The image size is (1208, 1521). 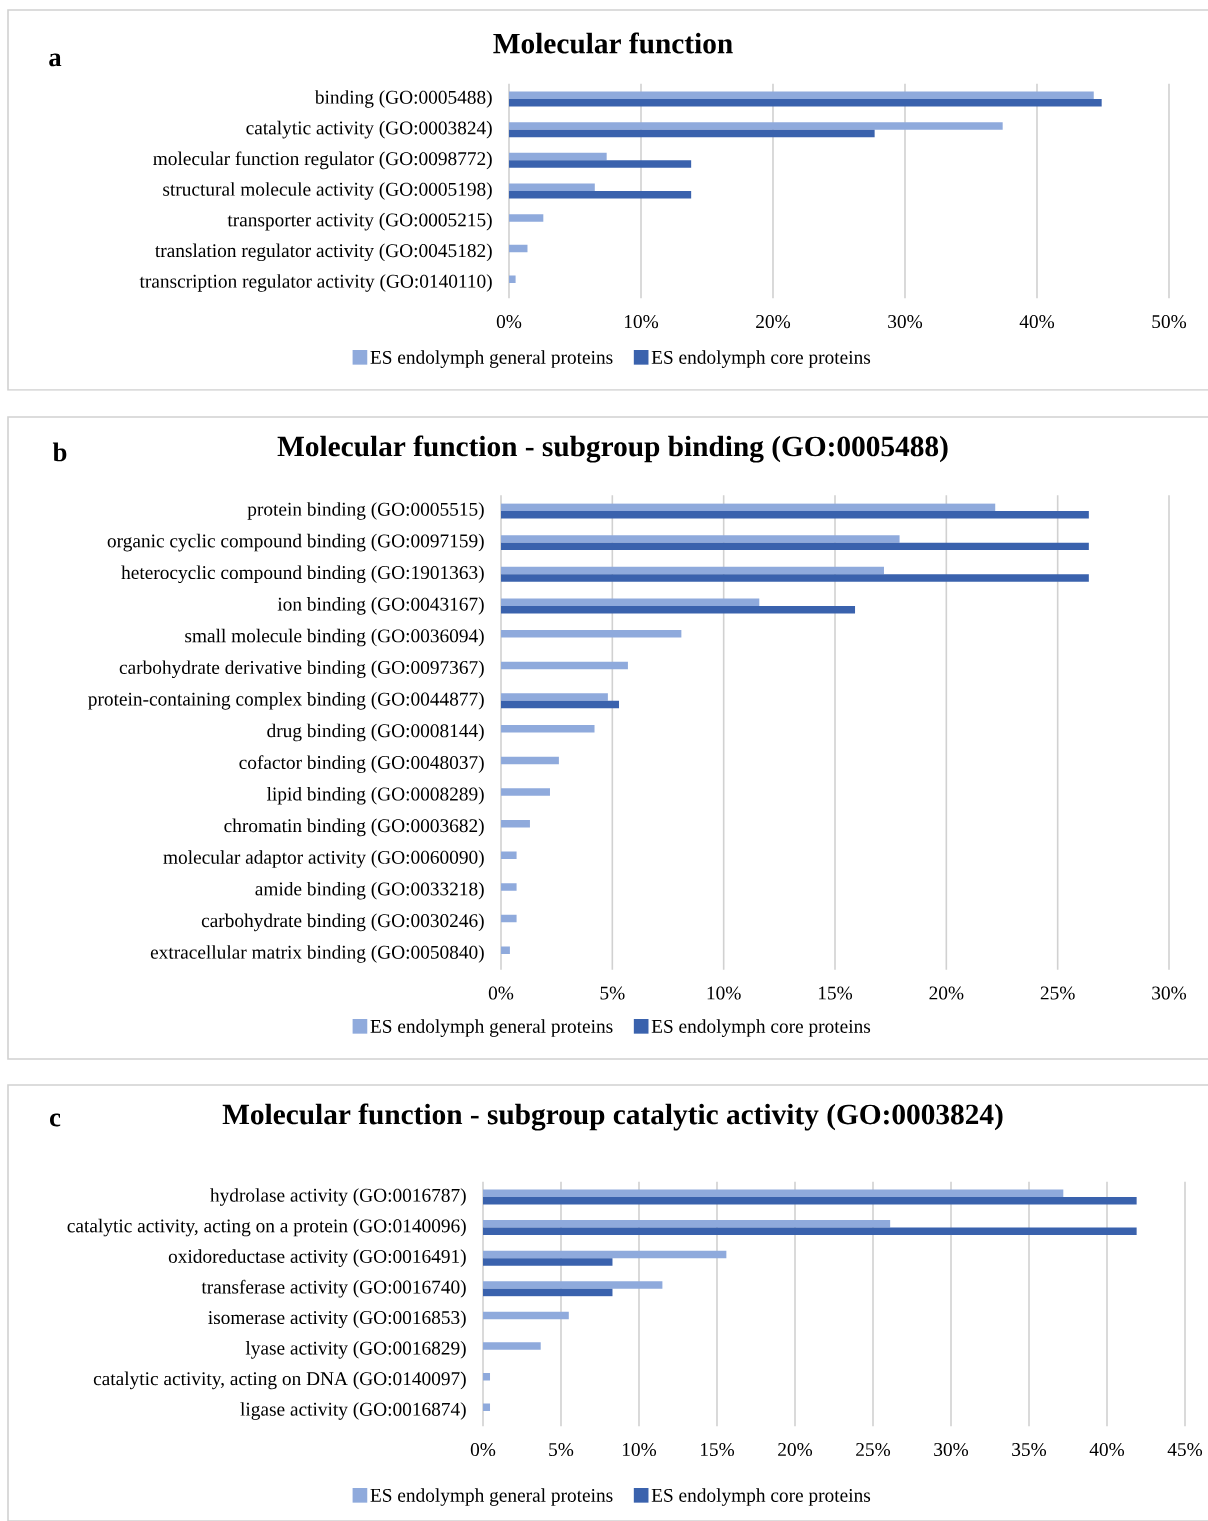 What do you see at coordinates (317, 954) in the screenshot?
I see `y-tick-label: extracellular matrix binding (GO:0050840)` at bounding box center [317, 954].